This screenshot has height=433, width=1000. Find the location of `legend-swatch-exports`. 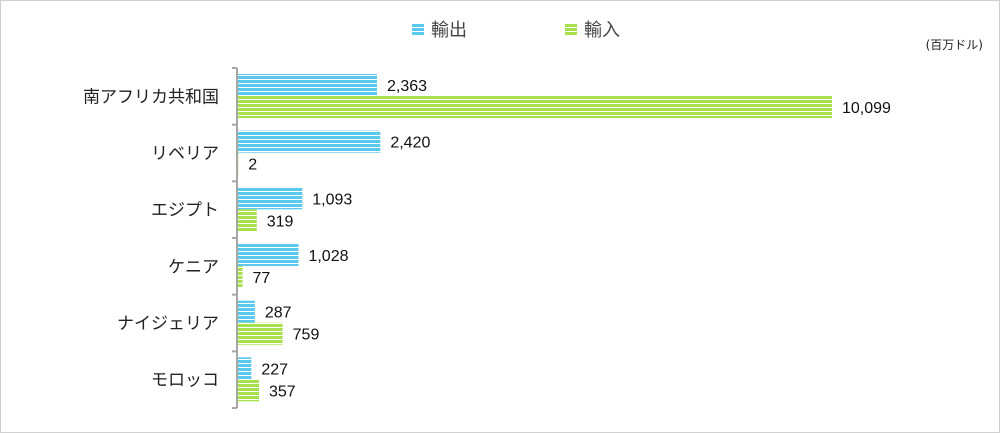

legend-swatch-exports is located at coordinates (418, 29).